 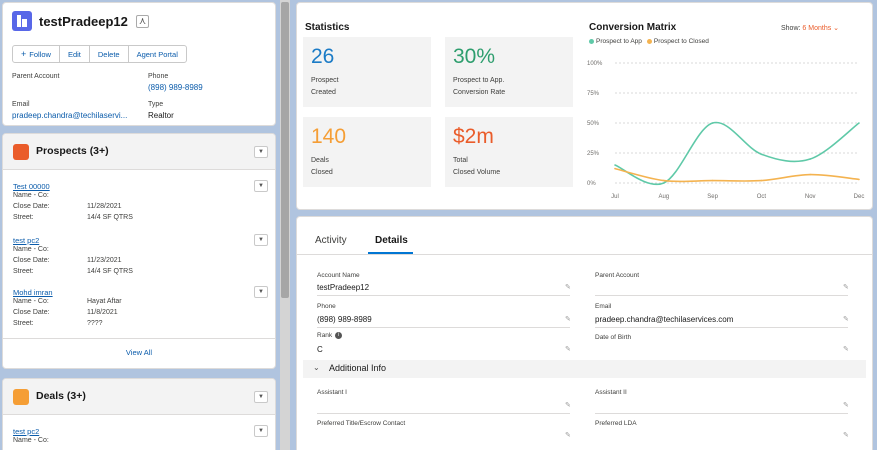 What do you see at coordinates (339, 335) in the screenshot?
I see `info-icon: i` at bounding box center [339, 335].